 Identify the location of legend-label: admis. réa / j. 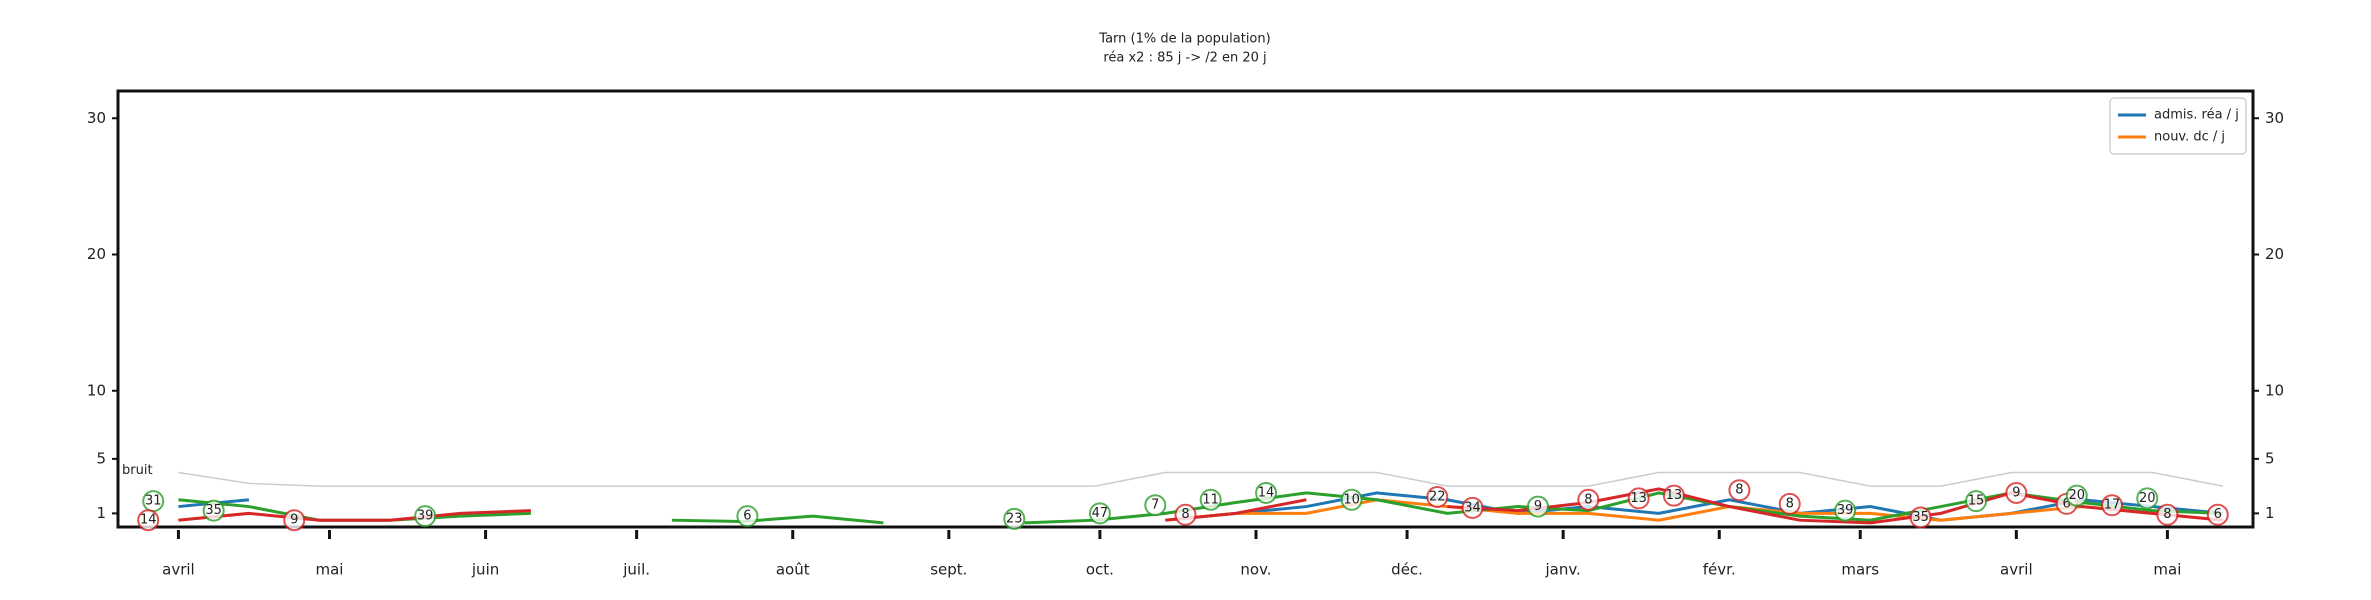
(2196, 115).